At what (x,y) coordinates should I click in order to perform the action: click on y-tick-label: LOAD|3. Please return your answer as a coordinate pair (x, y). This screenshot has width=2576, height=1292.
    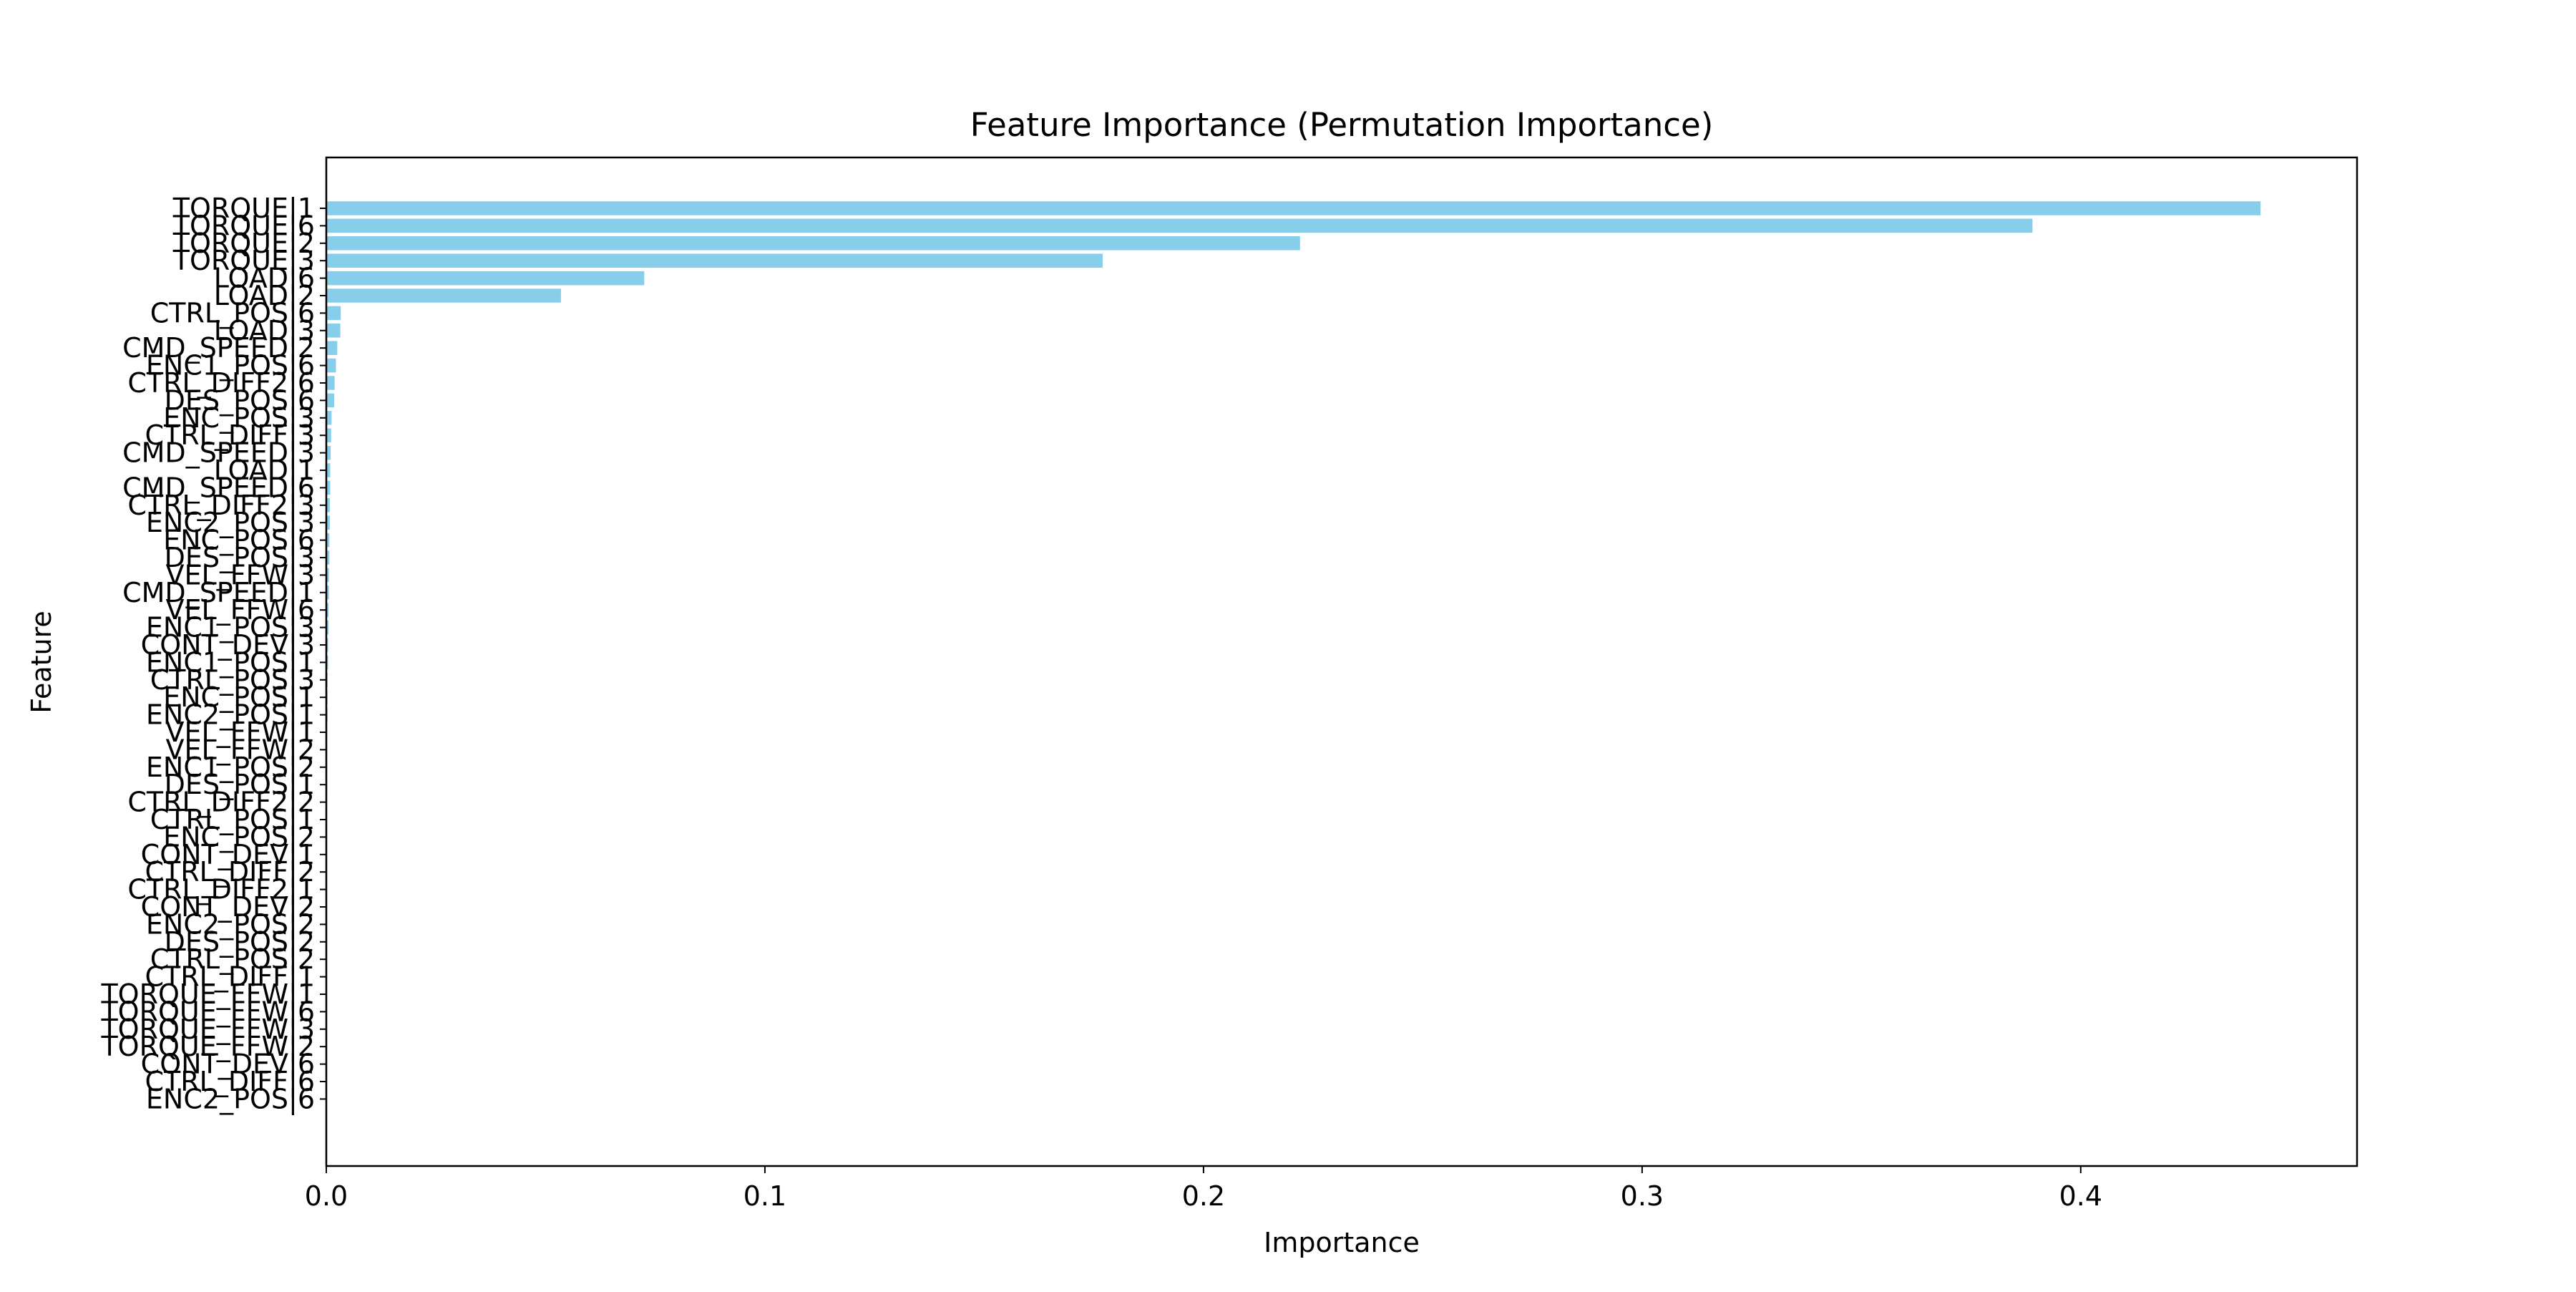
    Looking at the image, I should click on (264, 331).